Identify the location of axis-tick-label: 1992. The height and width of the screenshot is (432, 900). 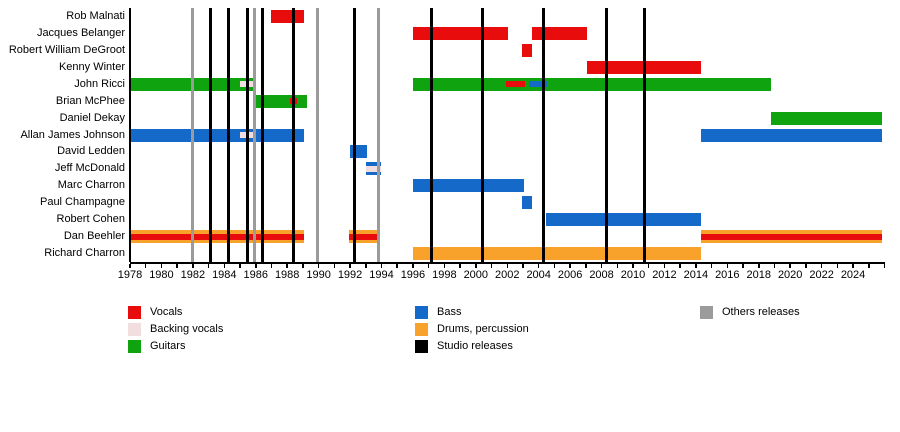
(350, 275).